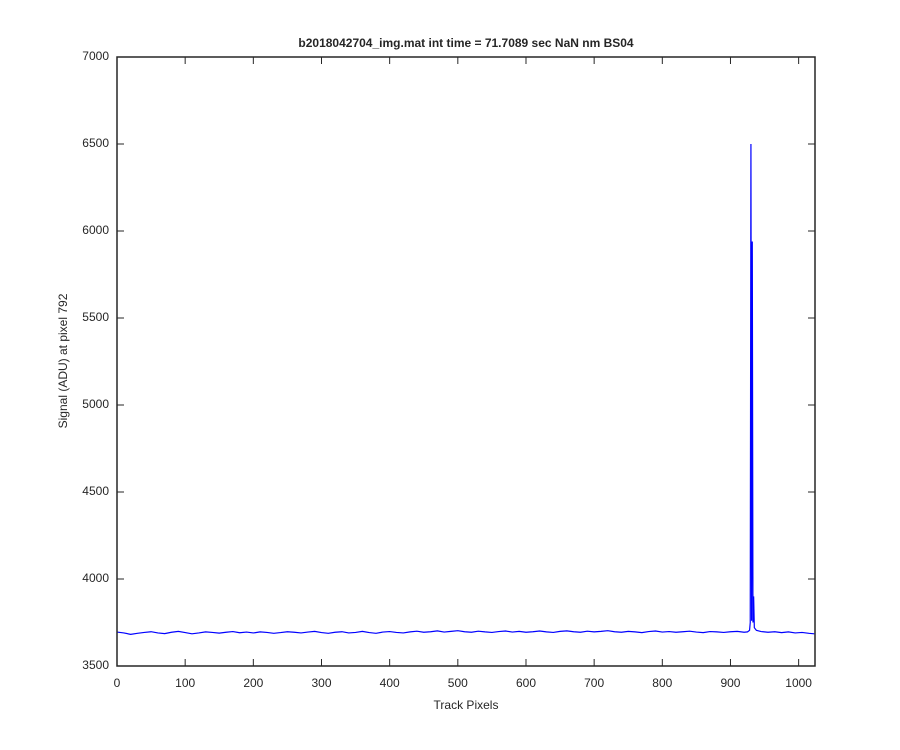 The image size is (900, 750). Describe the element at coordinates (594, 683) in the screenshot. I see `x-tick-label: 700` at that location.